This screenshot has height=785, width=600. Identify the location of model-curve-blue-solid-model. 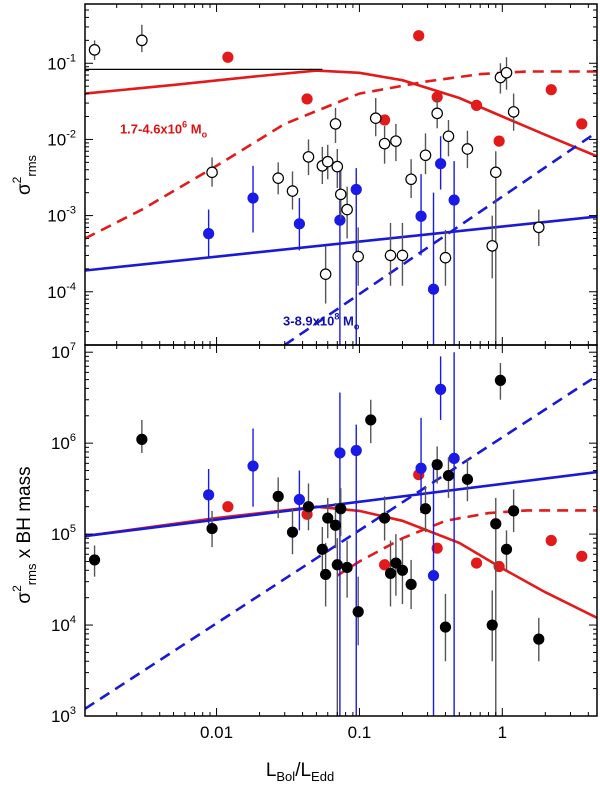
(341, 243).